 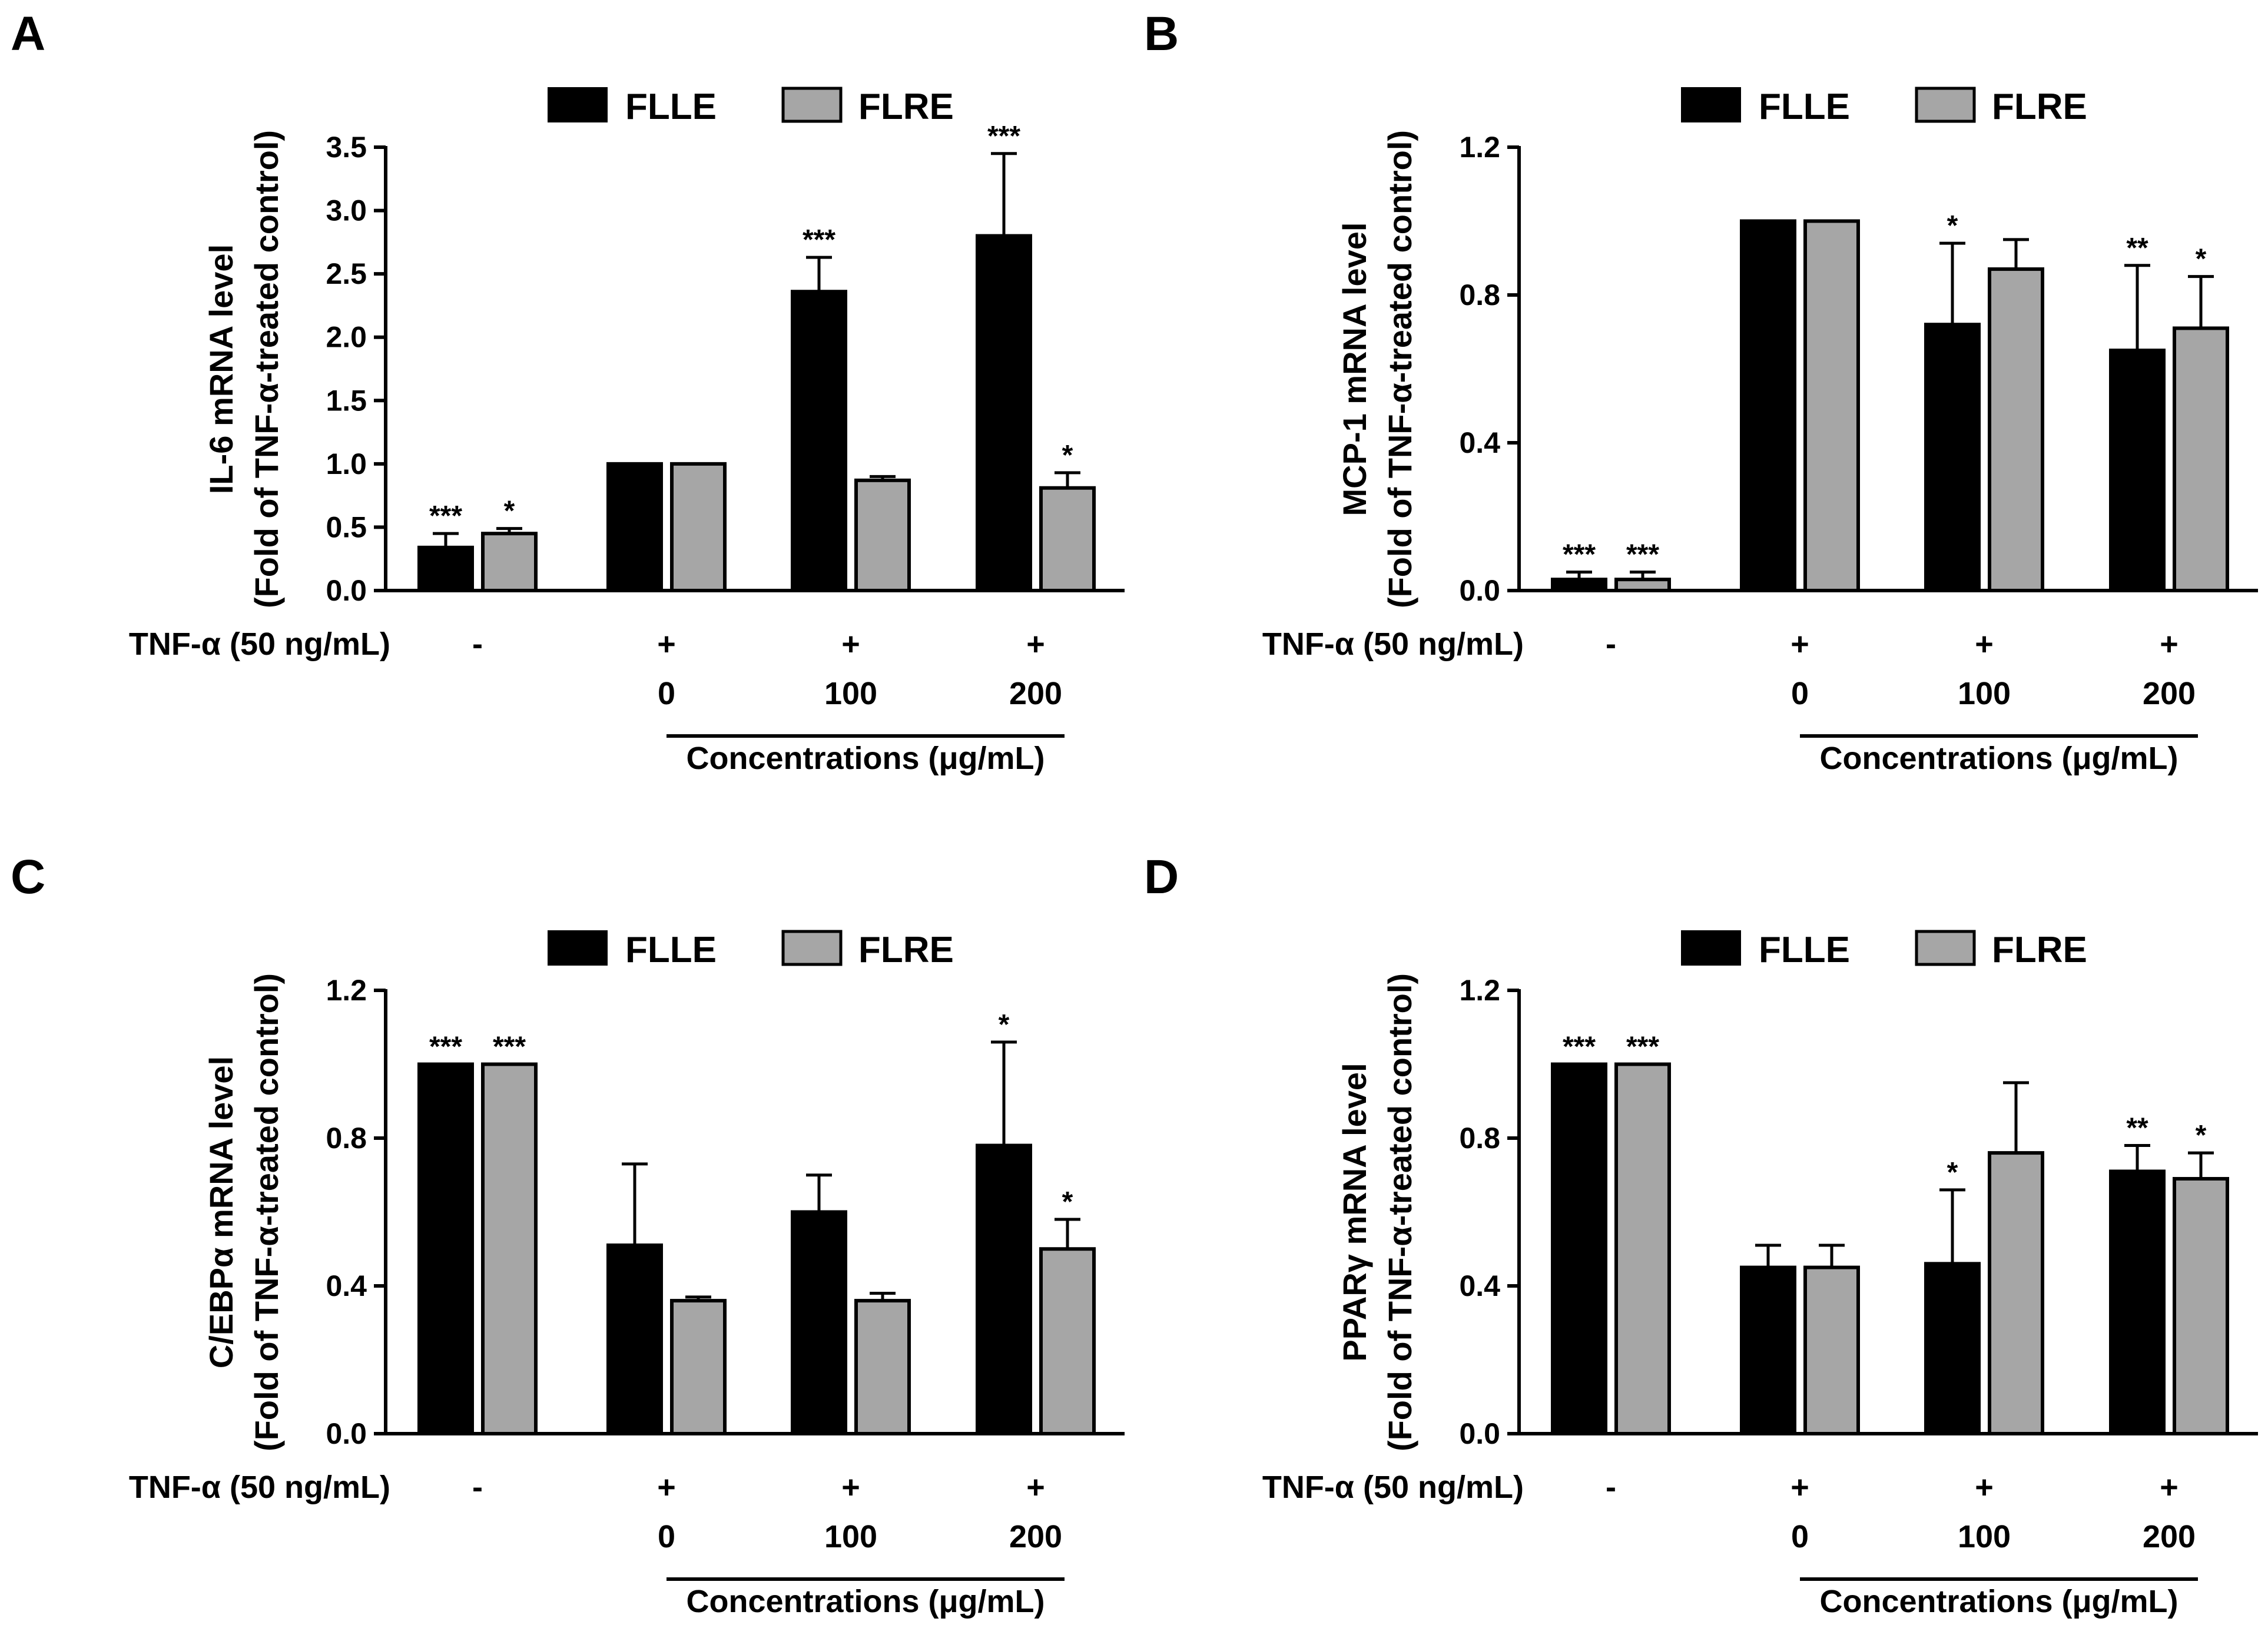 What do you see at coordinates (346, 1138) in the screenshot?
I see `y-tick-label: 0.8` at bounding box center [346, 1138].